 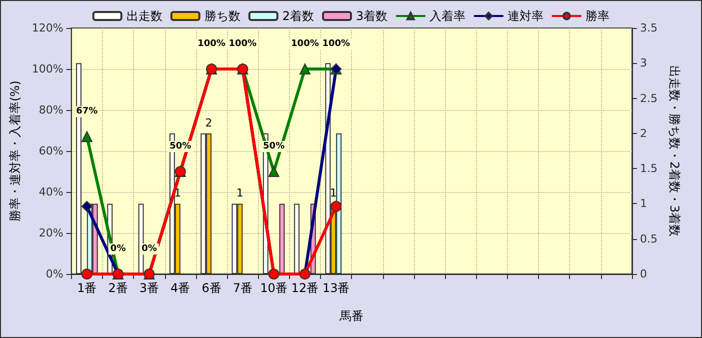 What do you see at coordinates (274, 288) in the screenshot?
I see `x-tick-label: 10番` at bounding box center [274, 288].